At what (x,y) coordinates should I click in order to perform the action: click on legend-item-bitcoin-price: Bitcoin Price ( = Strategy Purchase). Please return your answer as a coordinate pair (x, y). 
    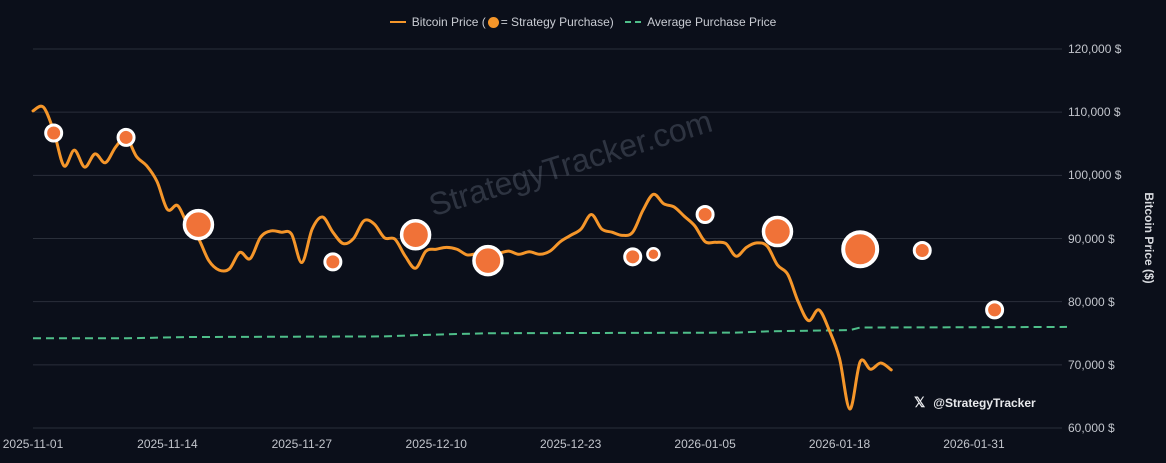
    Looking at the image, I should click on (501, 22).